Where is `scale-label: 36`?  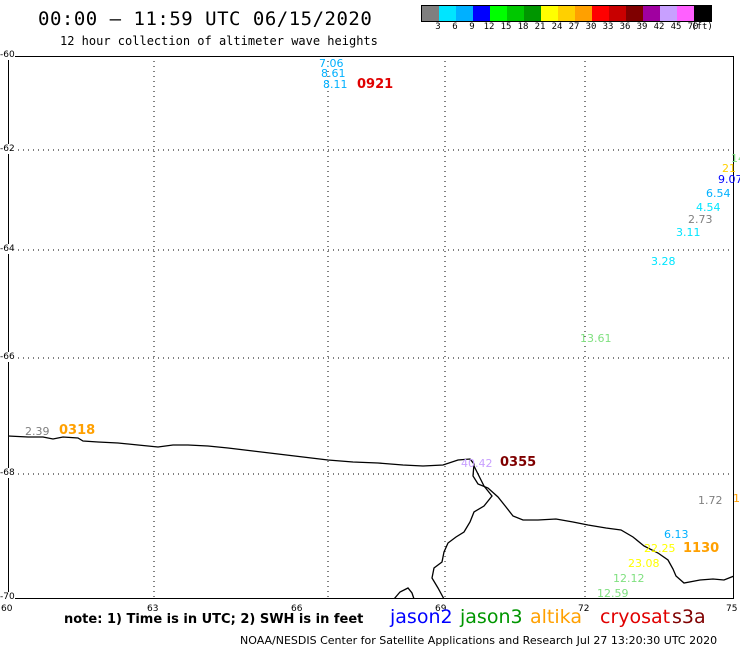
scale-label: 36 is located at coordinates (625, 27).